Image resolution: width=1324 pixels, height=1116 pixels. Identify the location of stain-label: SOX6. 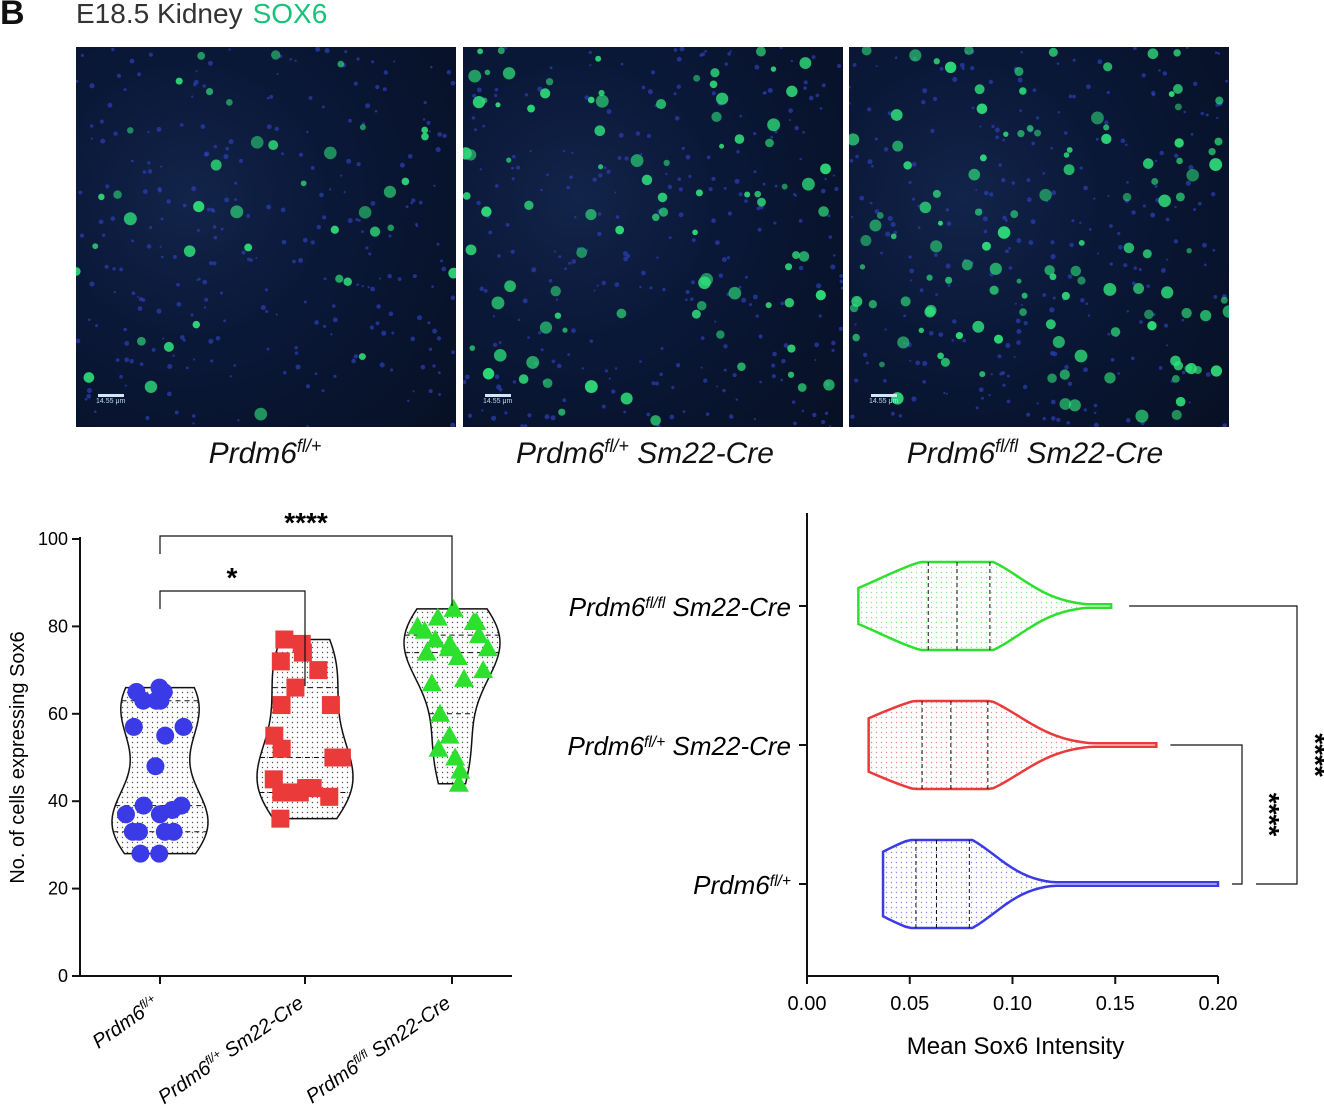
(290, 14).